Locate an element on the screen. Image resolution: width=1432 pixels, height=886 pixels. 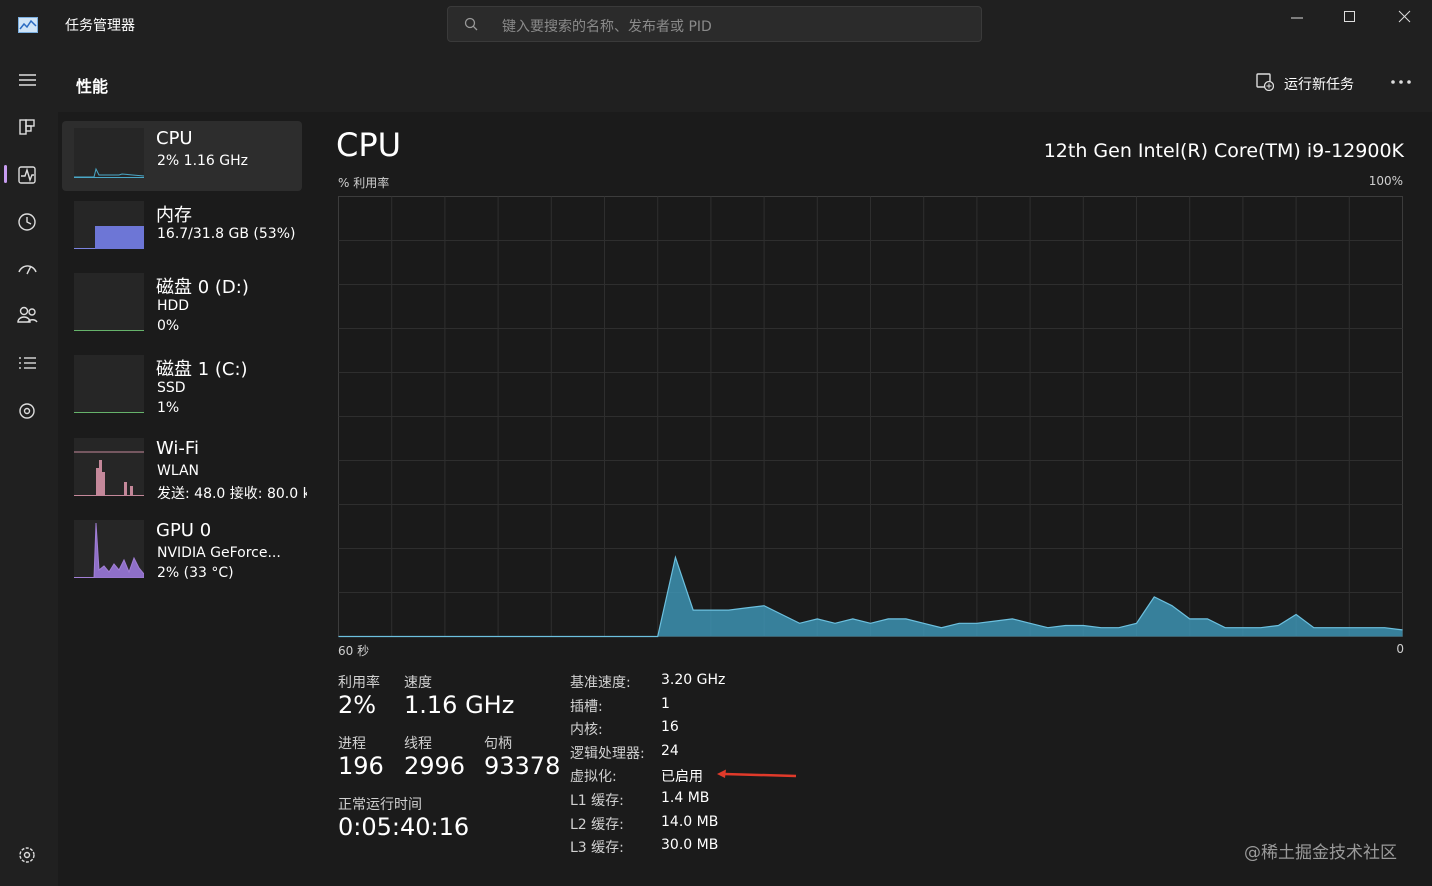
spec-label: 插槽: is located at coordinates (586, 706).